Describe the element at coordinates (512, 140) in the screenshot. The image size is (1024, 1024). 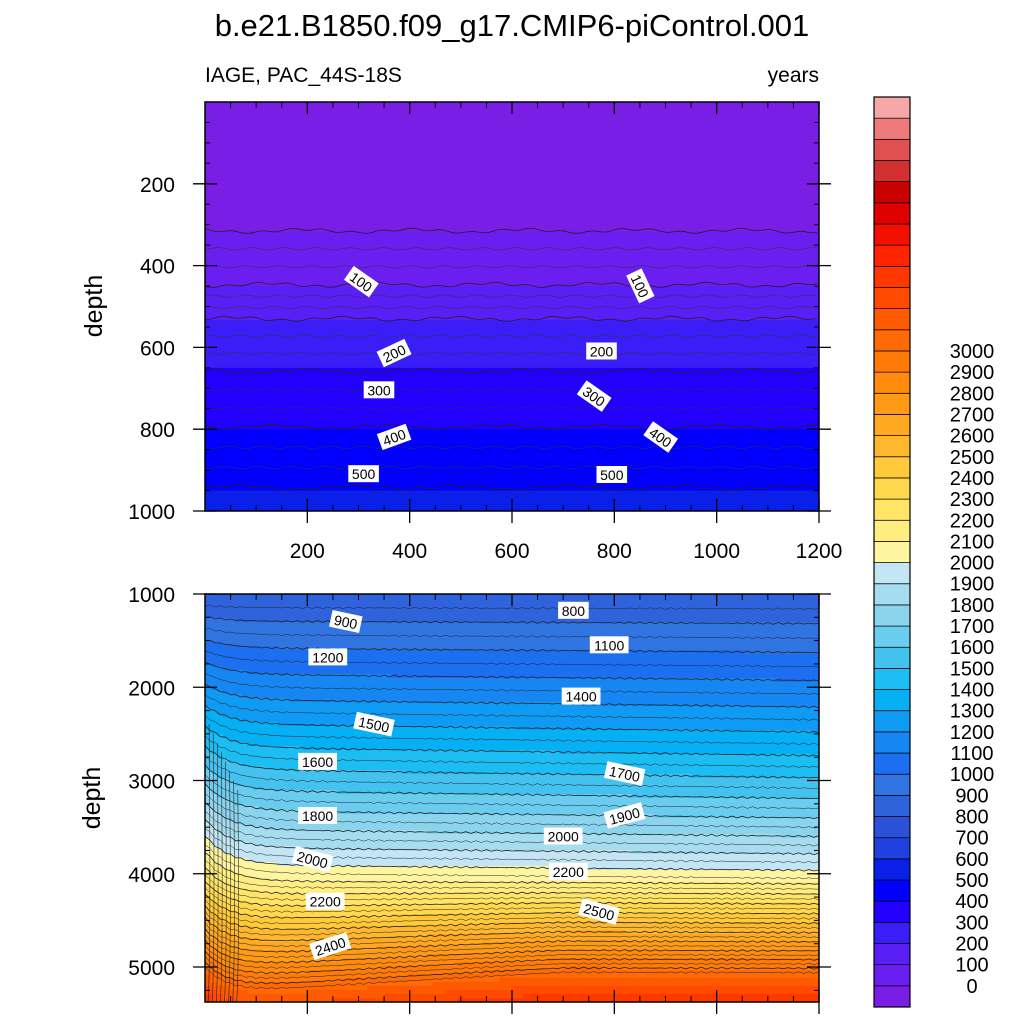
I see `upper-fill-band` at that location.